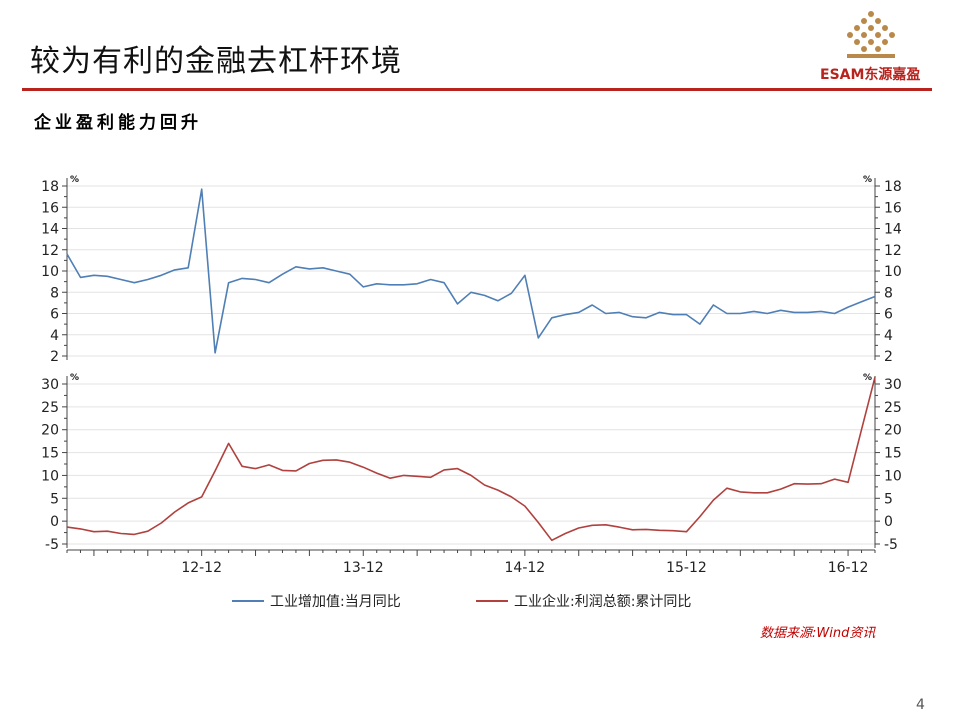  Describe the element at coordinates (893, 408) in the screenshot. I see `y-tick-label-right: 25` at that location.